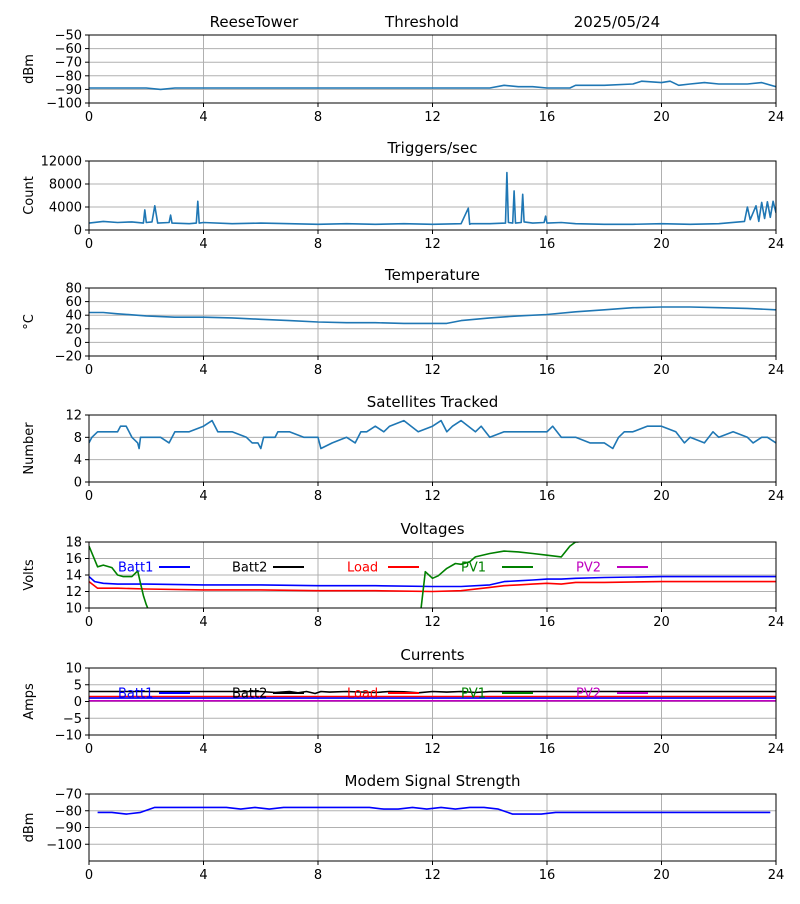  Describe the element at coordinates (432, 581) in the screenshot. I see `series-line-batt1` at that location.